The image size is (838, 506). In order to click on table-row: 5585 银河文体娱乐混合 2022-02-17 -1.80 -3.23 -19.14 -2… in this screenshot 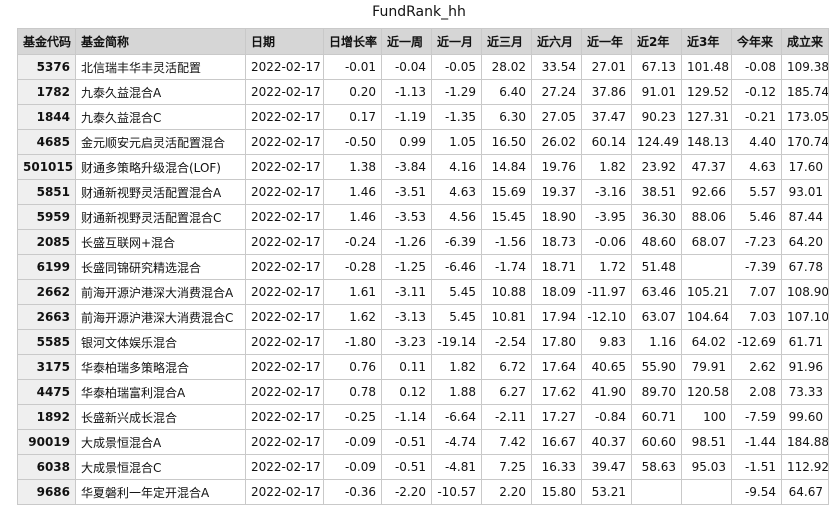, I will do `click(423, 342)`.